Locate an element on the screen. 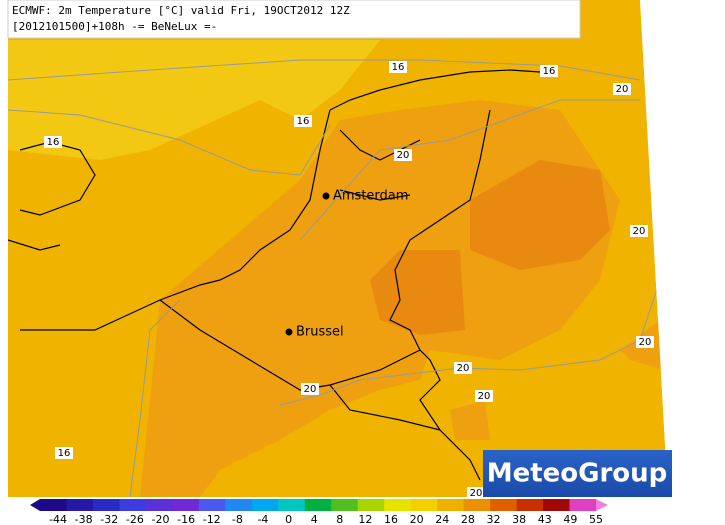  map-mask is located at coordinates (682, 248).